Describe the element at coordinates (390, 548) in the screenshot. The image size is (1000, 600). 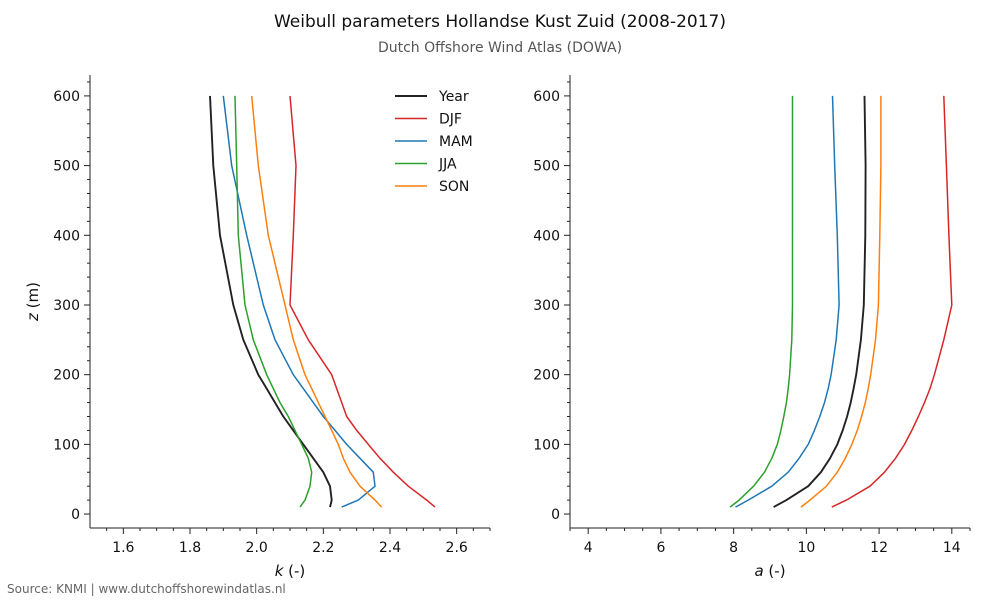
I see `x-tick-label: 2.4` at that location.